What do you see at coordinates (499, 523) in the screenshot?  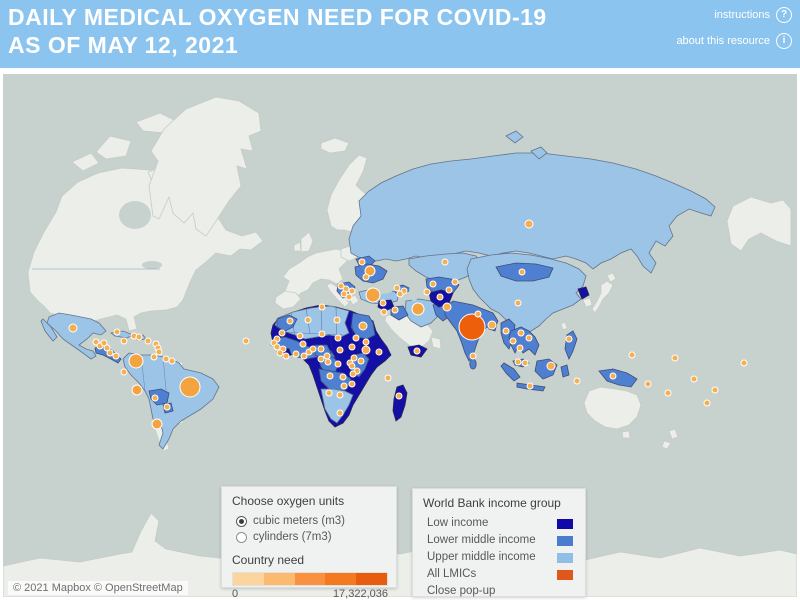 I see `legend-item: Low income` at bounding box center [499, 523].